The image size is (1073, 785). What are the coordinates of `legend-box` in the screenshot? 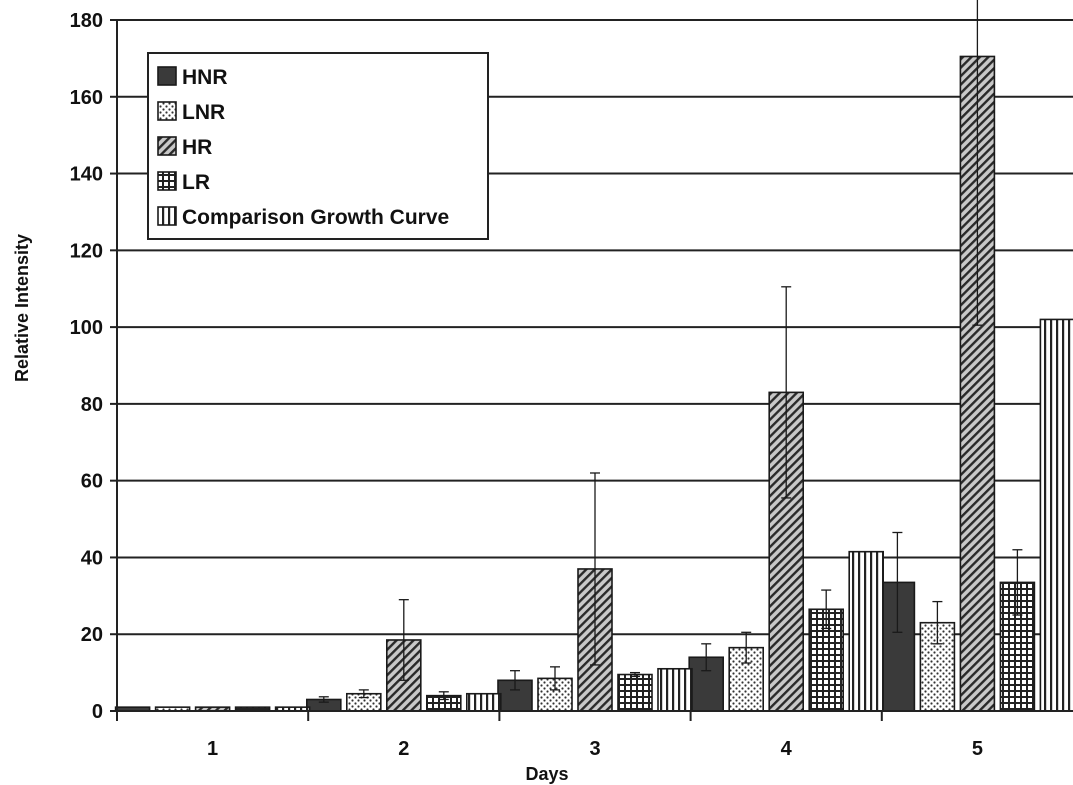 It's located at (318, 146).